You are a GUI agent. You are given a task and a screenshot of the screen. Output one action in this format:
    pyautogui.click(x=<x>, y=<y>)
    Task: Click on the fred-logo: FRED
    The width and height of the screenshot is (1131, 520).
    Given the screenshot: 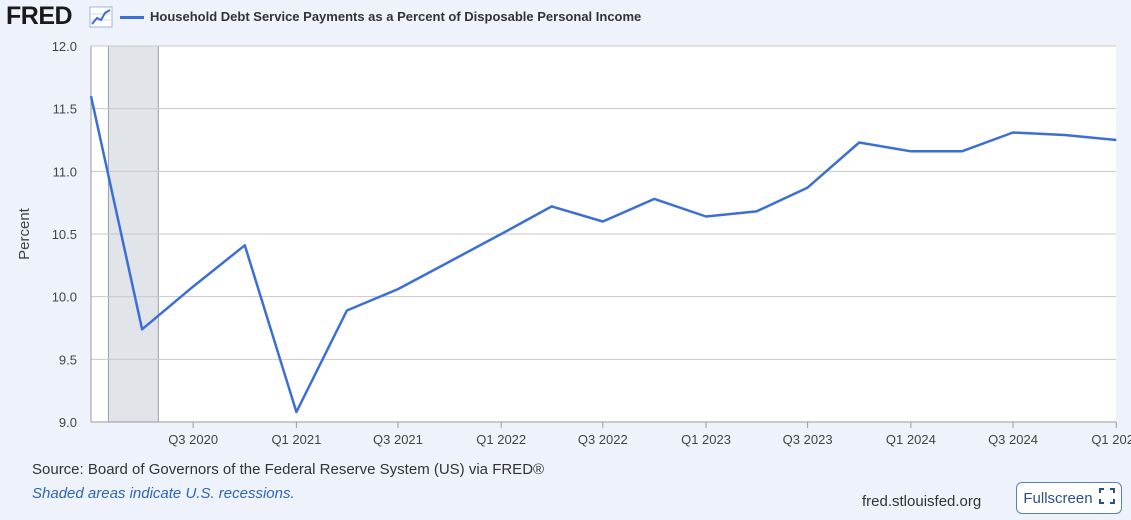 What is the action you would take?
    pyautogui.click(x=39, y=16)
    